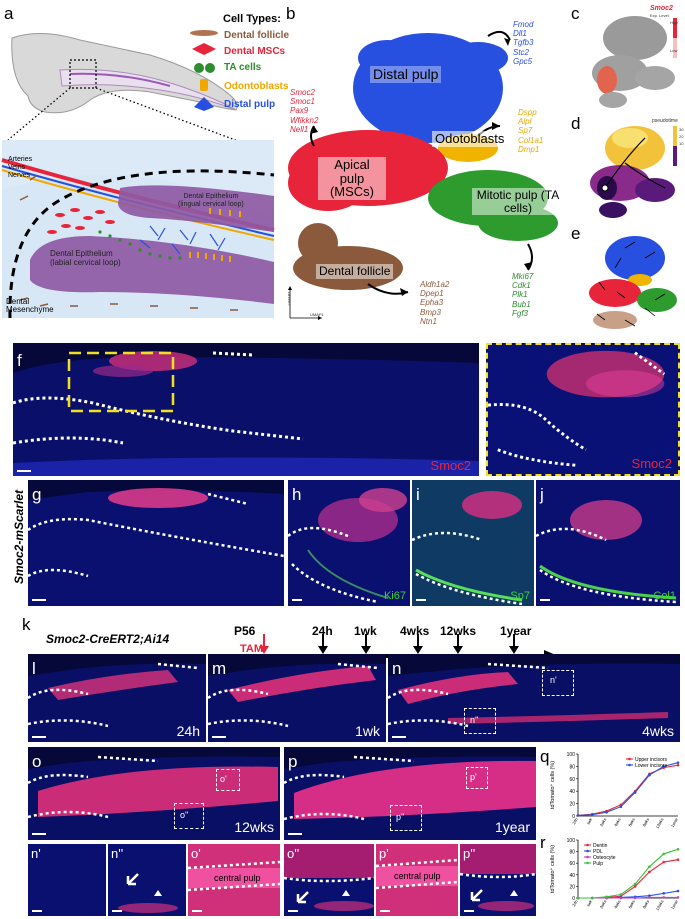  Describe the element at coordinates (20, 159) in the screenshot. I see `legend-arteries: Arteries` at that location.